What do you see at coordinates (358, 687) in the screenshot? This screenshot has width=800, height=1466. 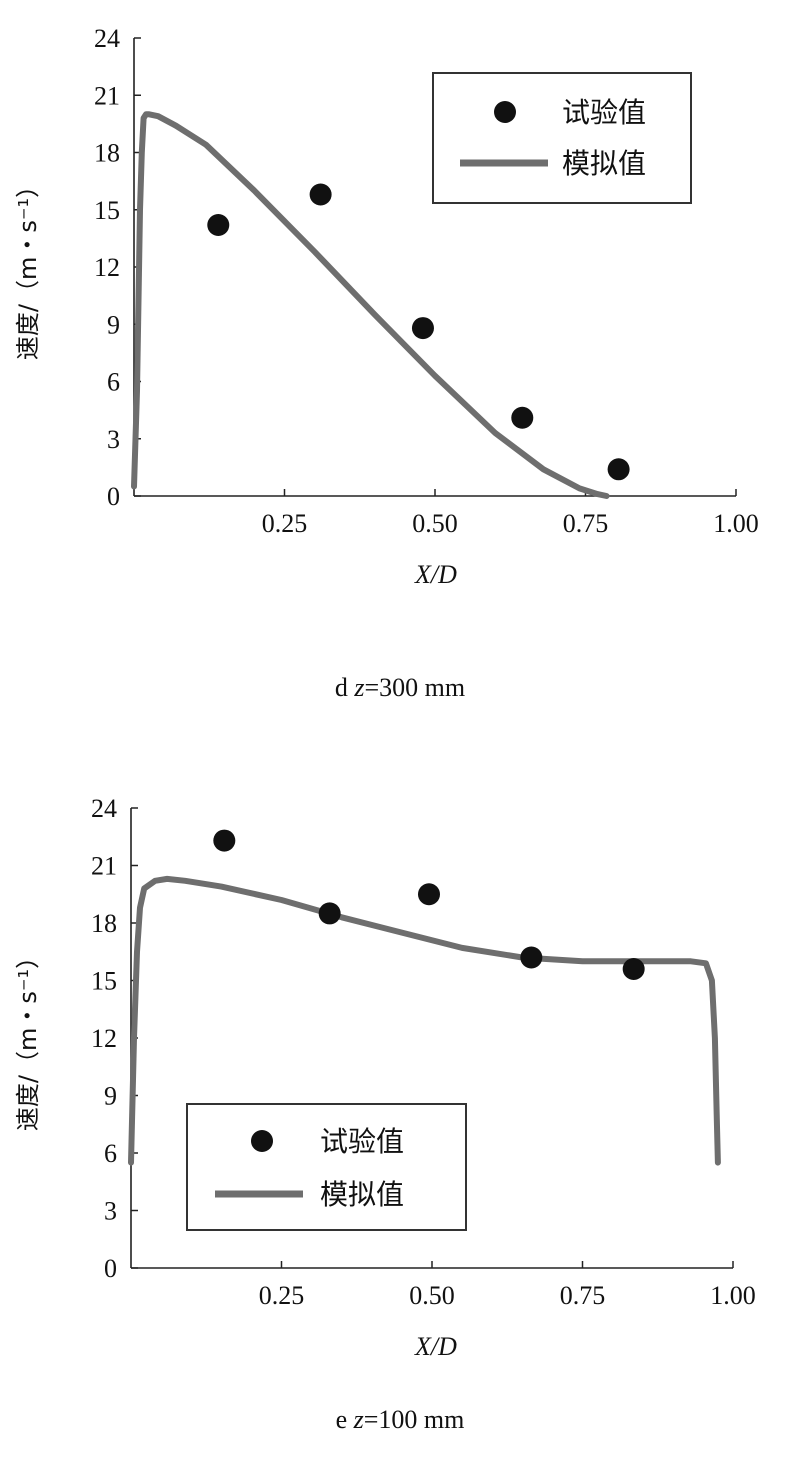 I see `caption-d-var: z` at bounding box center [358, 687].